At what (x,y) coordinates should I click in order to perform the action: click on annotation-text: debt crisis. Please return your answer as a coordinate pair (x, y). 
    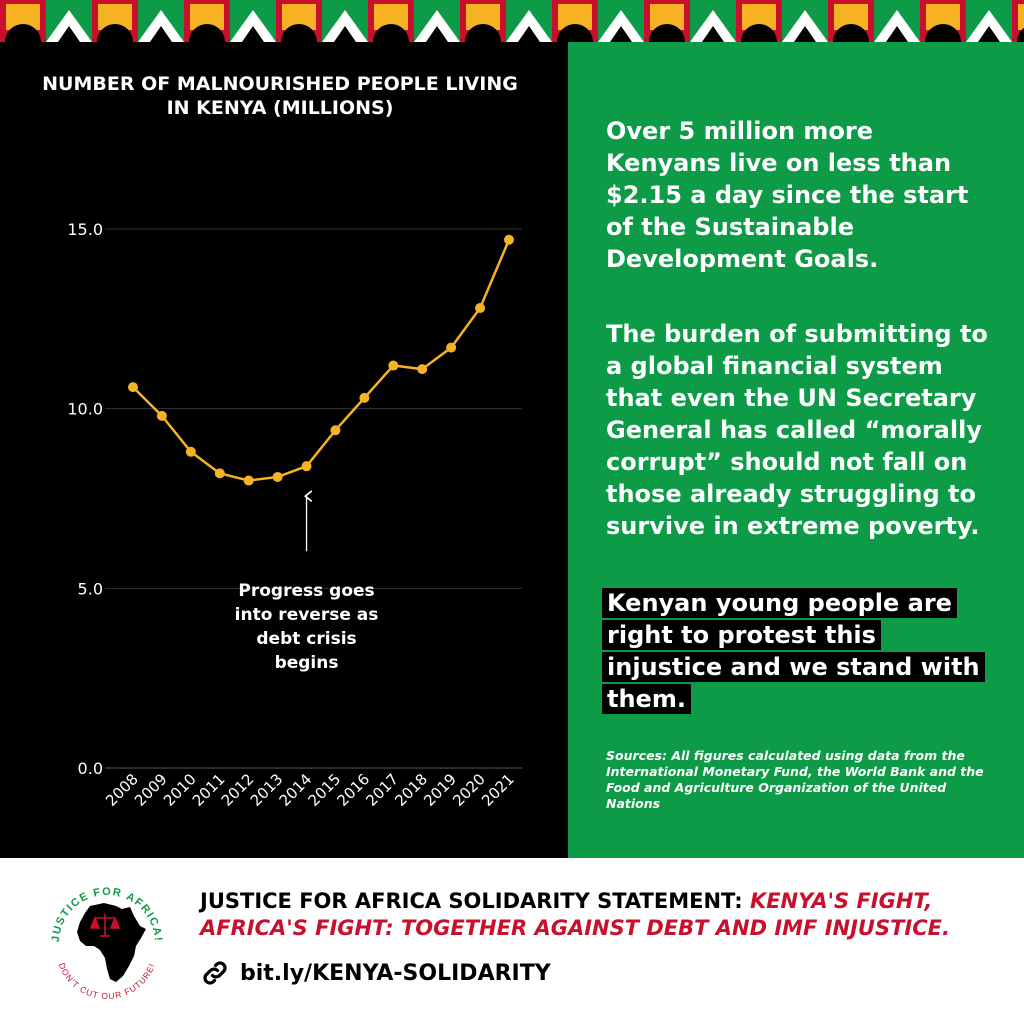
    Looking at the image, I should click on (306, 639).